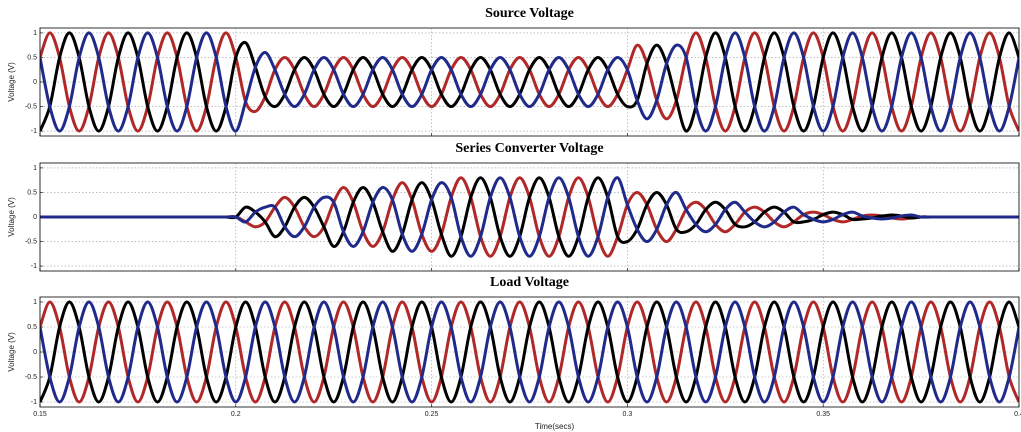 This screenshot has height=432, width=1021. Describe the element at coordinates (40, 414) in the screenshot. I see `x-tick-label: 0.15` at that location.